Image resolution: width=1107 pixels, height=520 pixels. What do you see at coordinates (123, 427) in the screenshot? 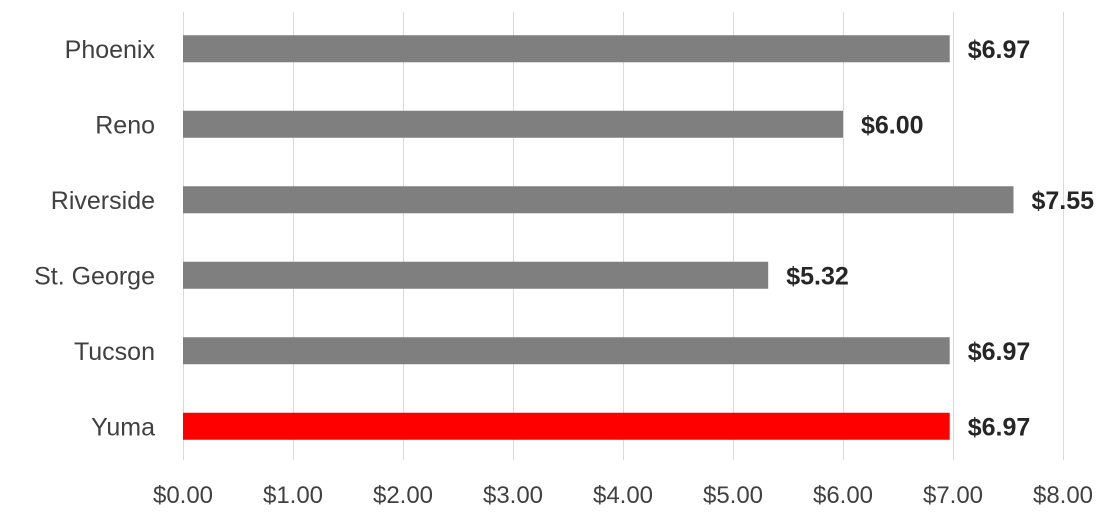
I see `category-label: Yuma` at bounding box center [123, 427].